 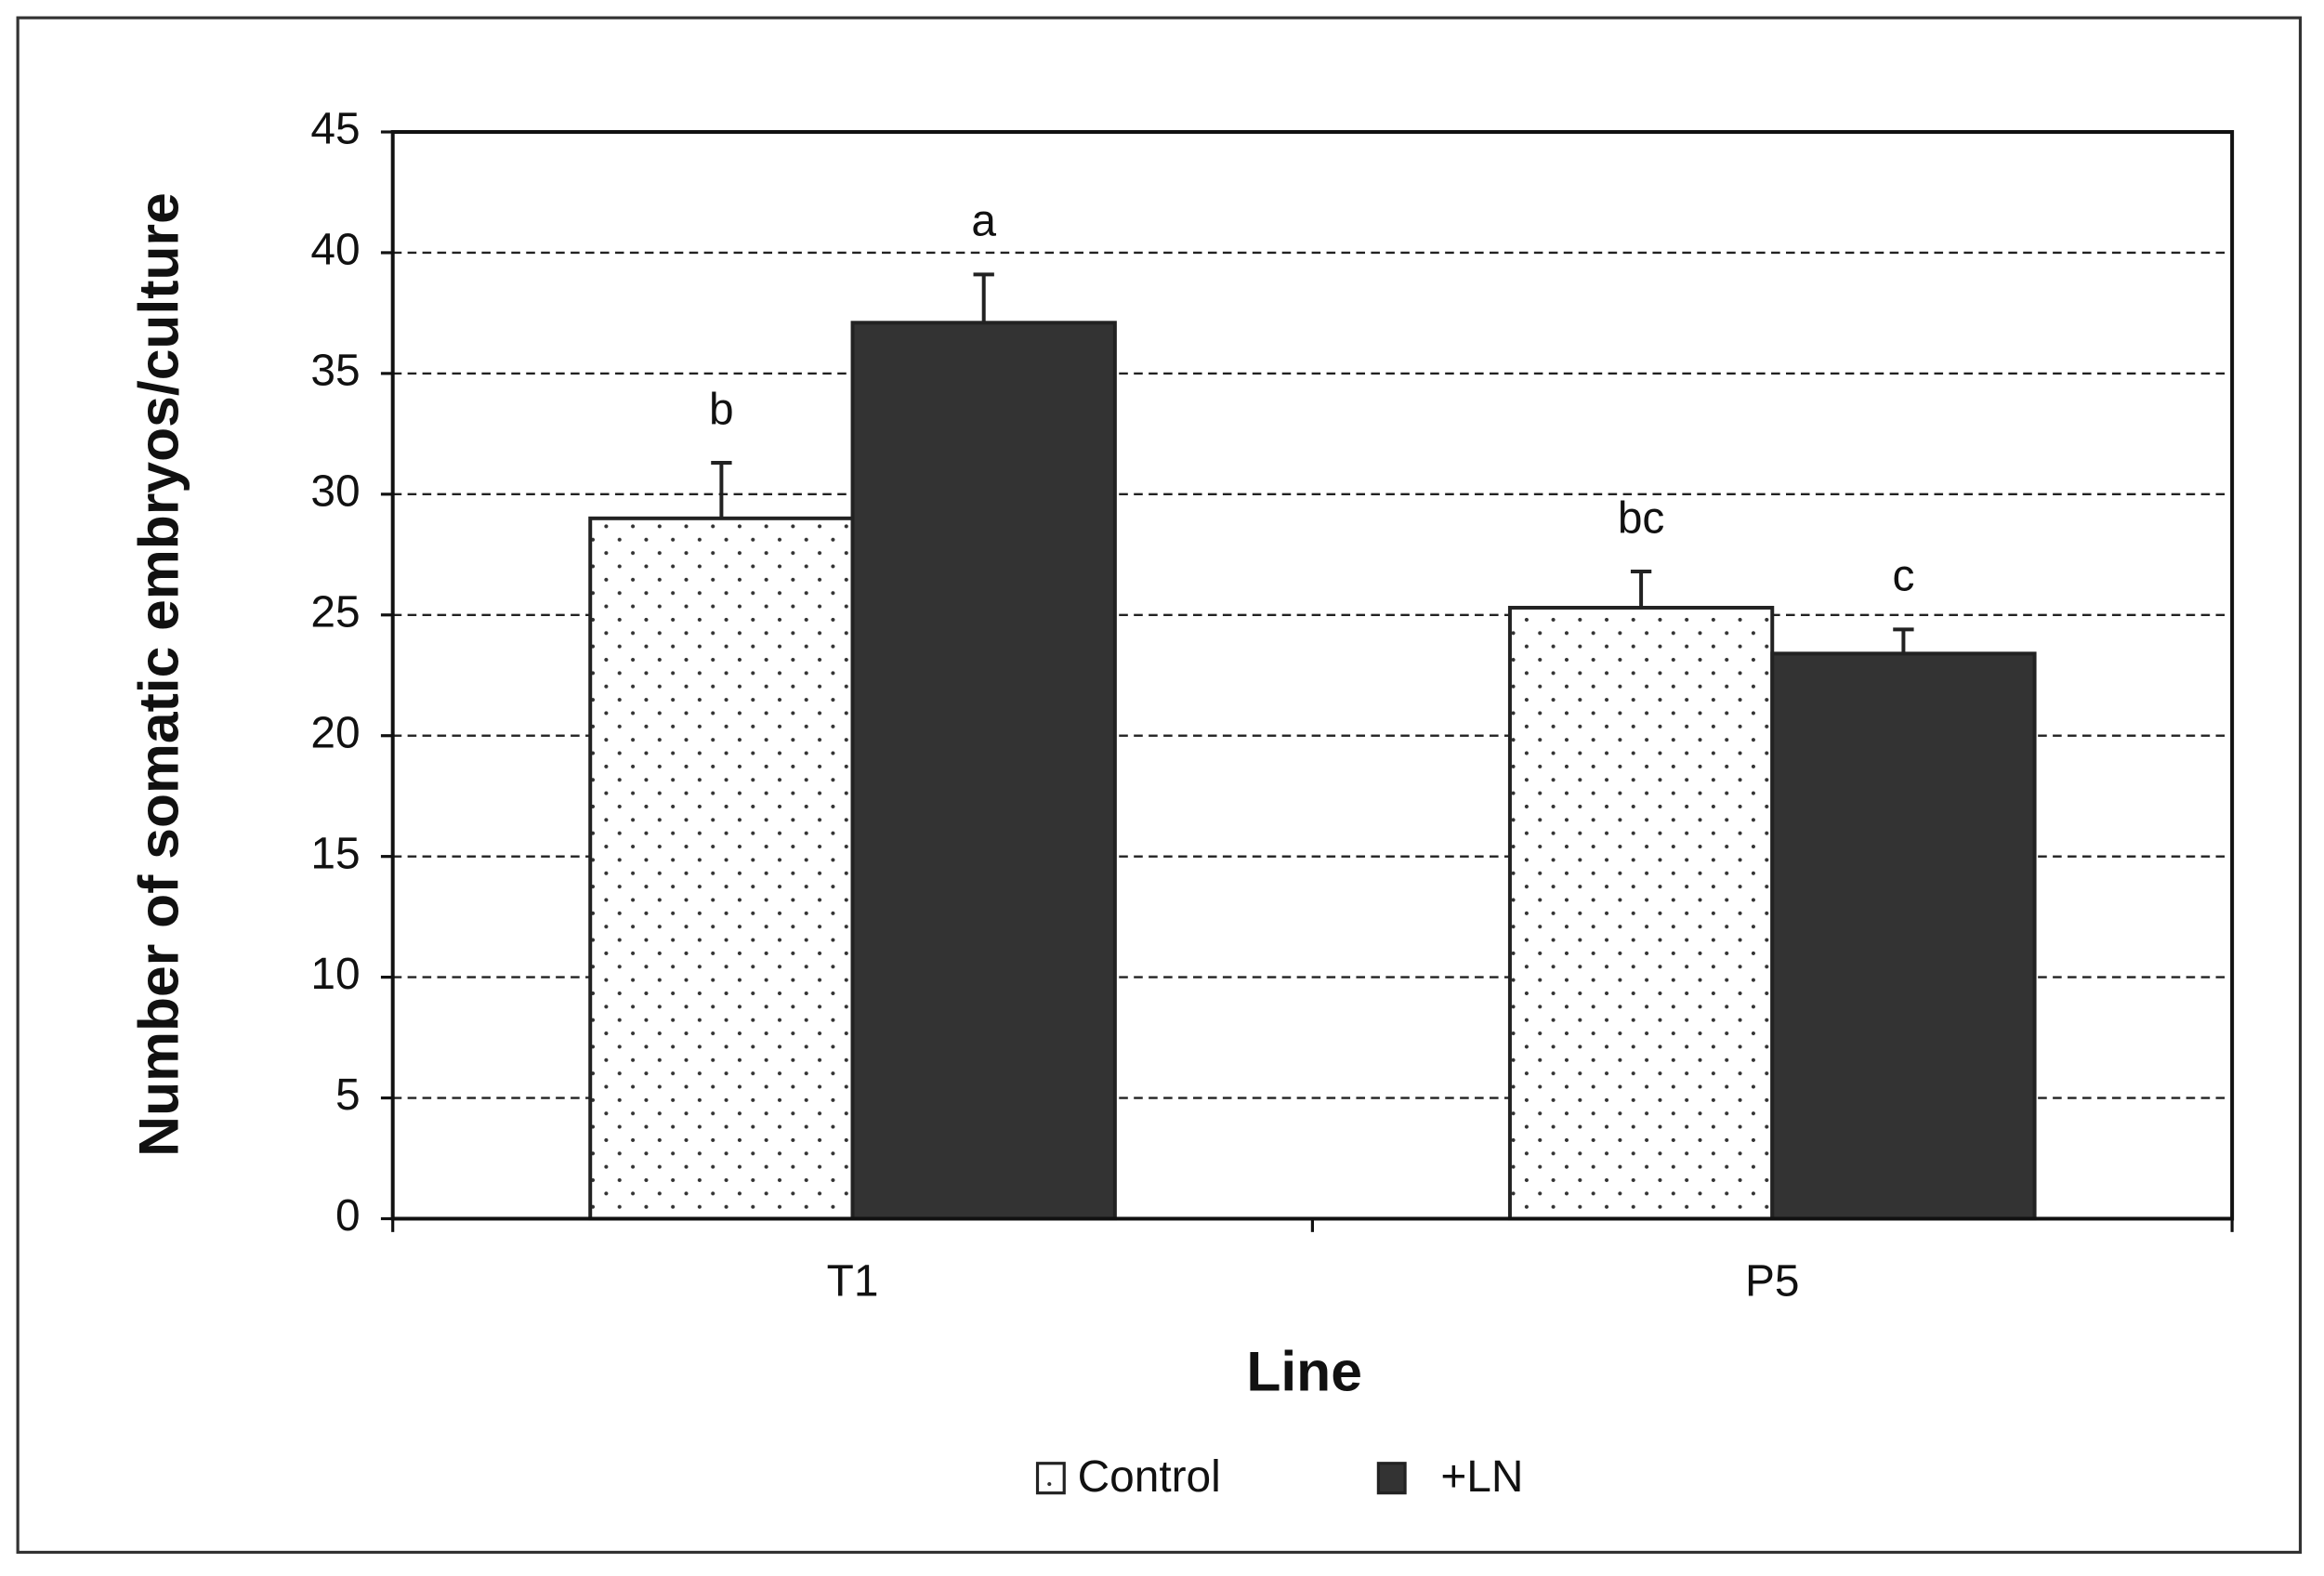 I want to click on y-tick-label: 30, so click(x=335, y=491).